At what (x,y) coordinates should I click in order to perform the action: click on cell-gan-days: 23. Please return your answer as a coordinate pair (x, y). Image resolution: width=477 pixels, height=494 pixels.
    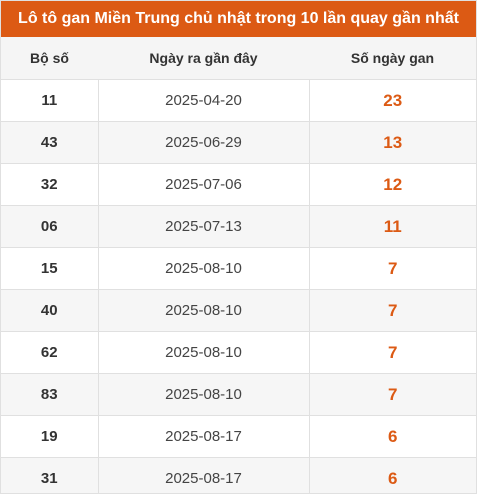
    Looking at the image, I should click on (392, 100).